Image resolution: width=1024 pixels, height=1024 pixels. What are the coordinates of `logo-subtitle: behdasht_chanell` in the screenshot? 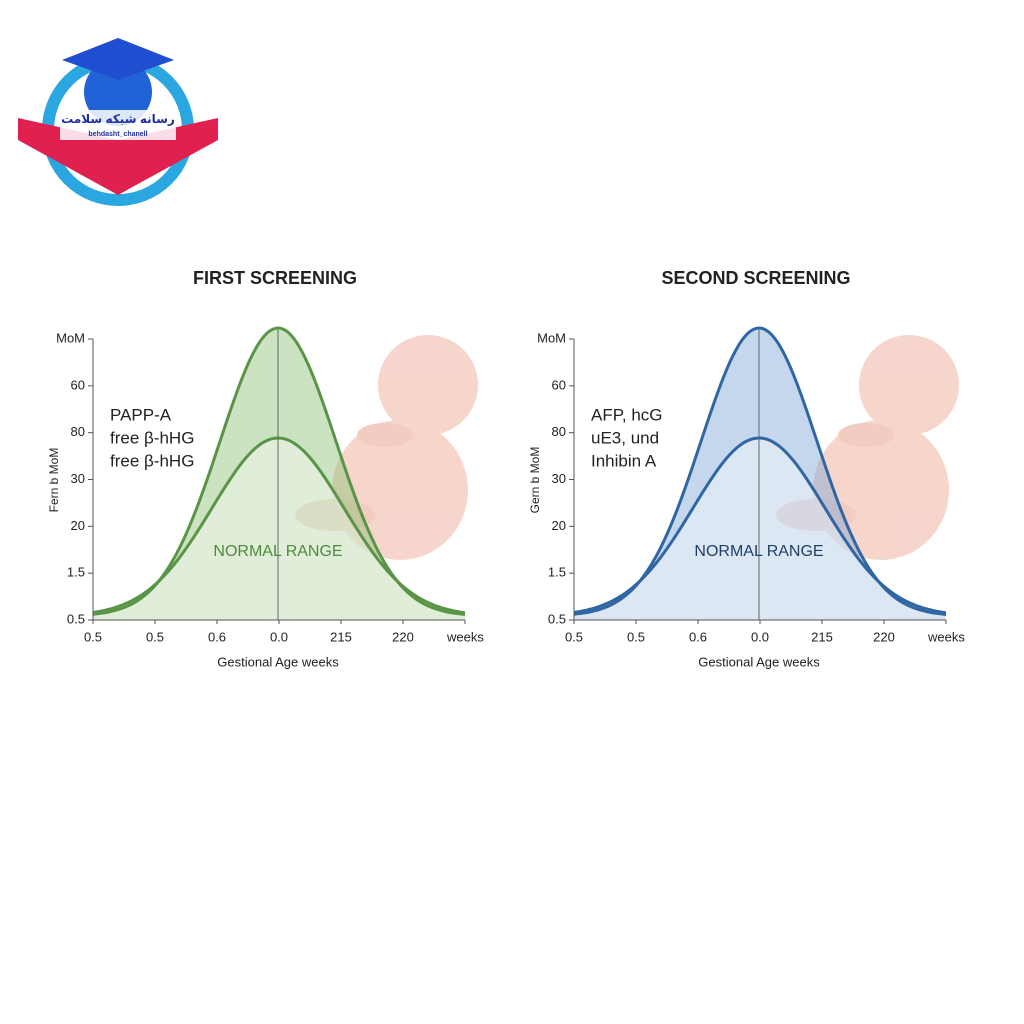 It's located at (117, 134).